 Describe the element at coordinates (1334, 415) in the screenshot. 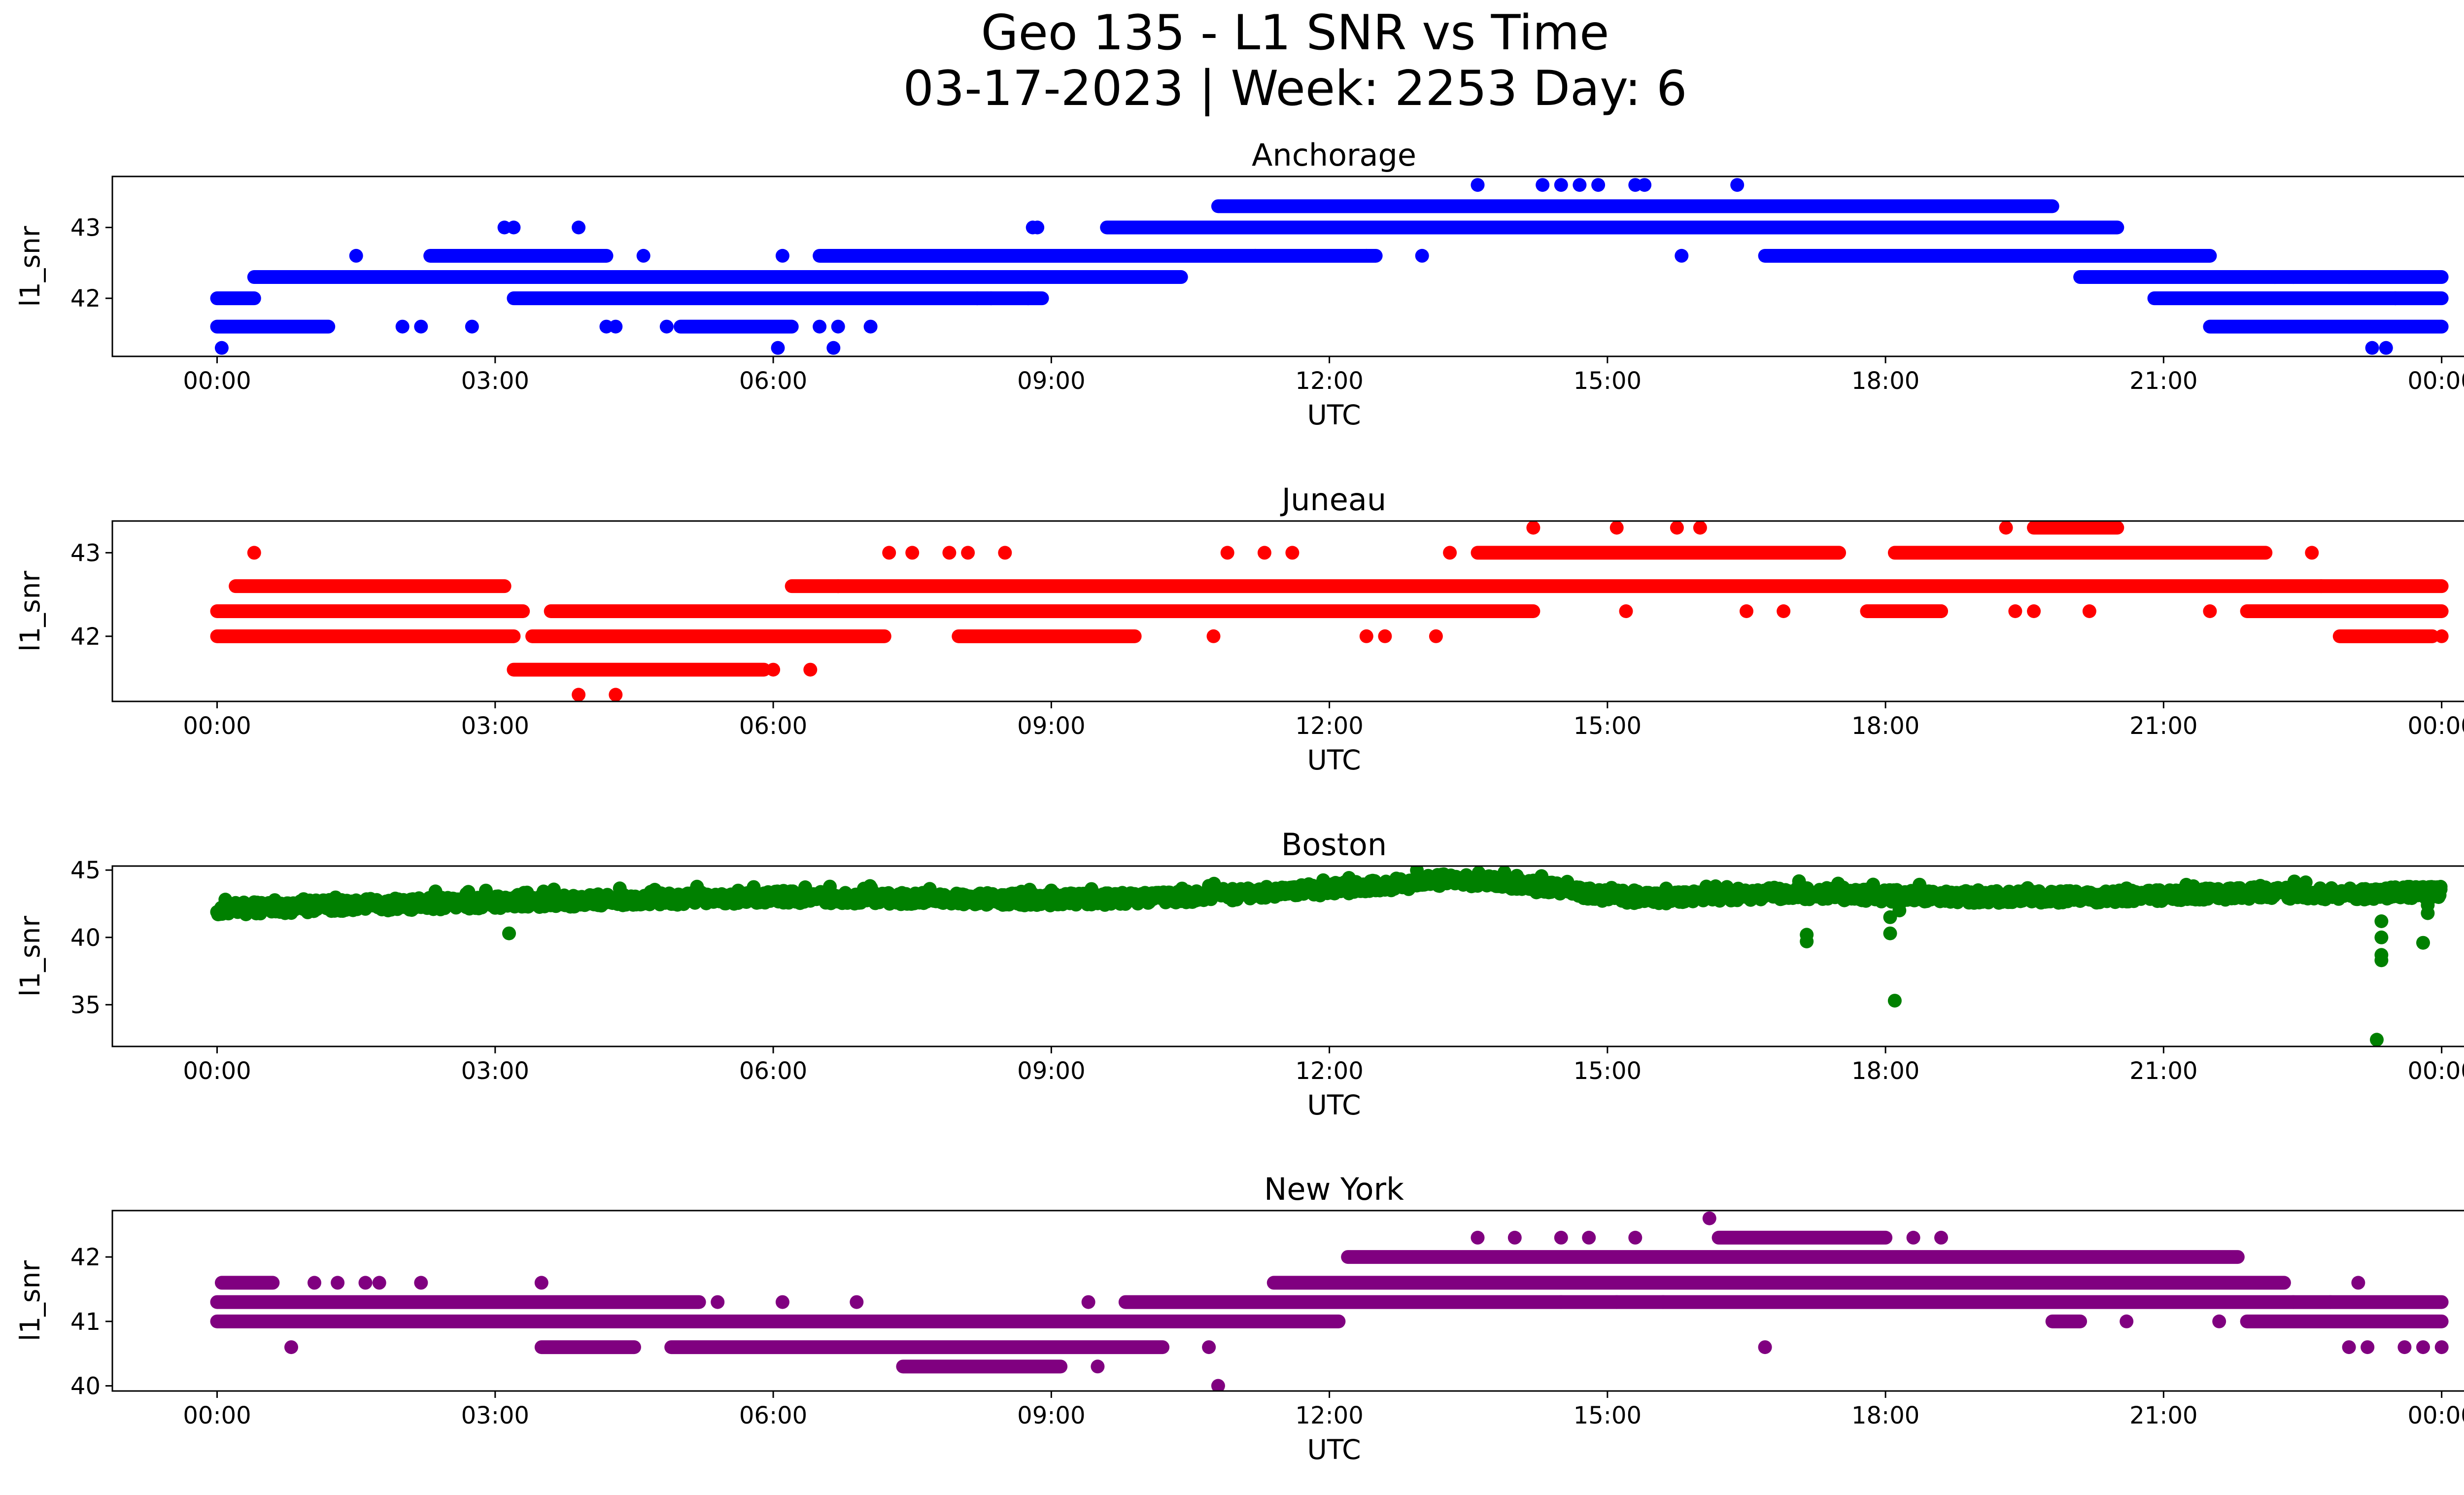

I see `anchorage-x-axis-label: UTC` at that location.